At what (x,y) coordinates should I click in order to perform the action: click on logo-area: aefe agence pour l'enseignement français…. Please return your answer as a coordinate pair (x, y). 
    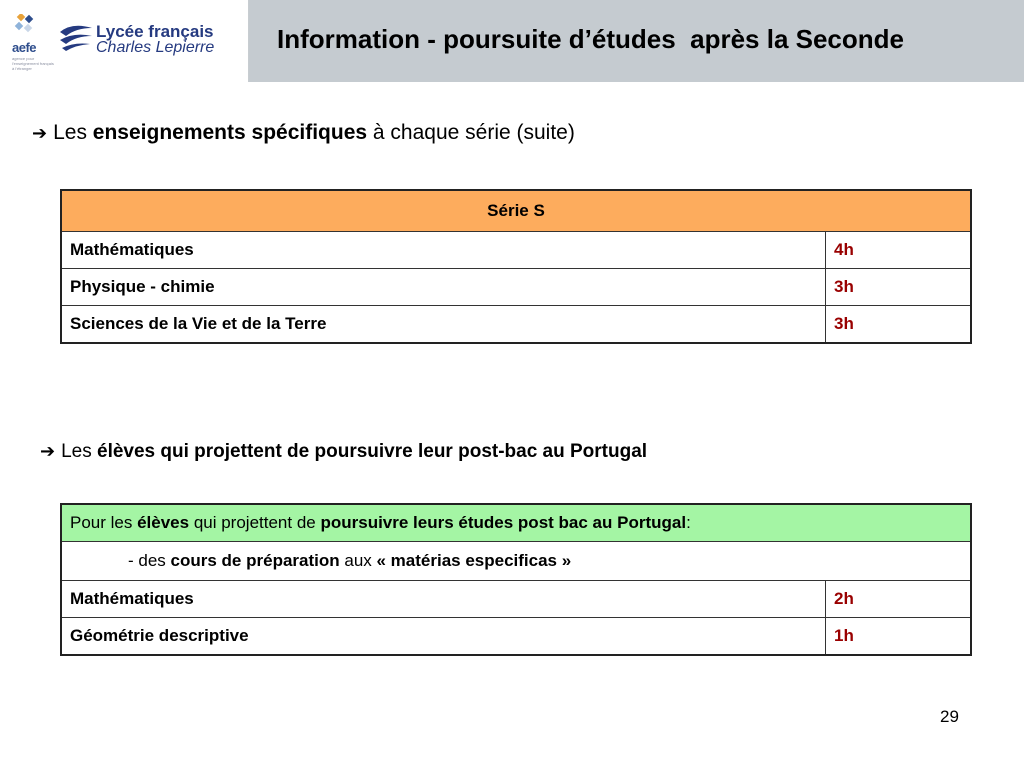
    Looking at the image, I should click on (124, 41).